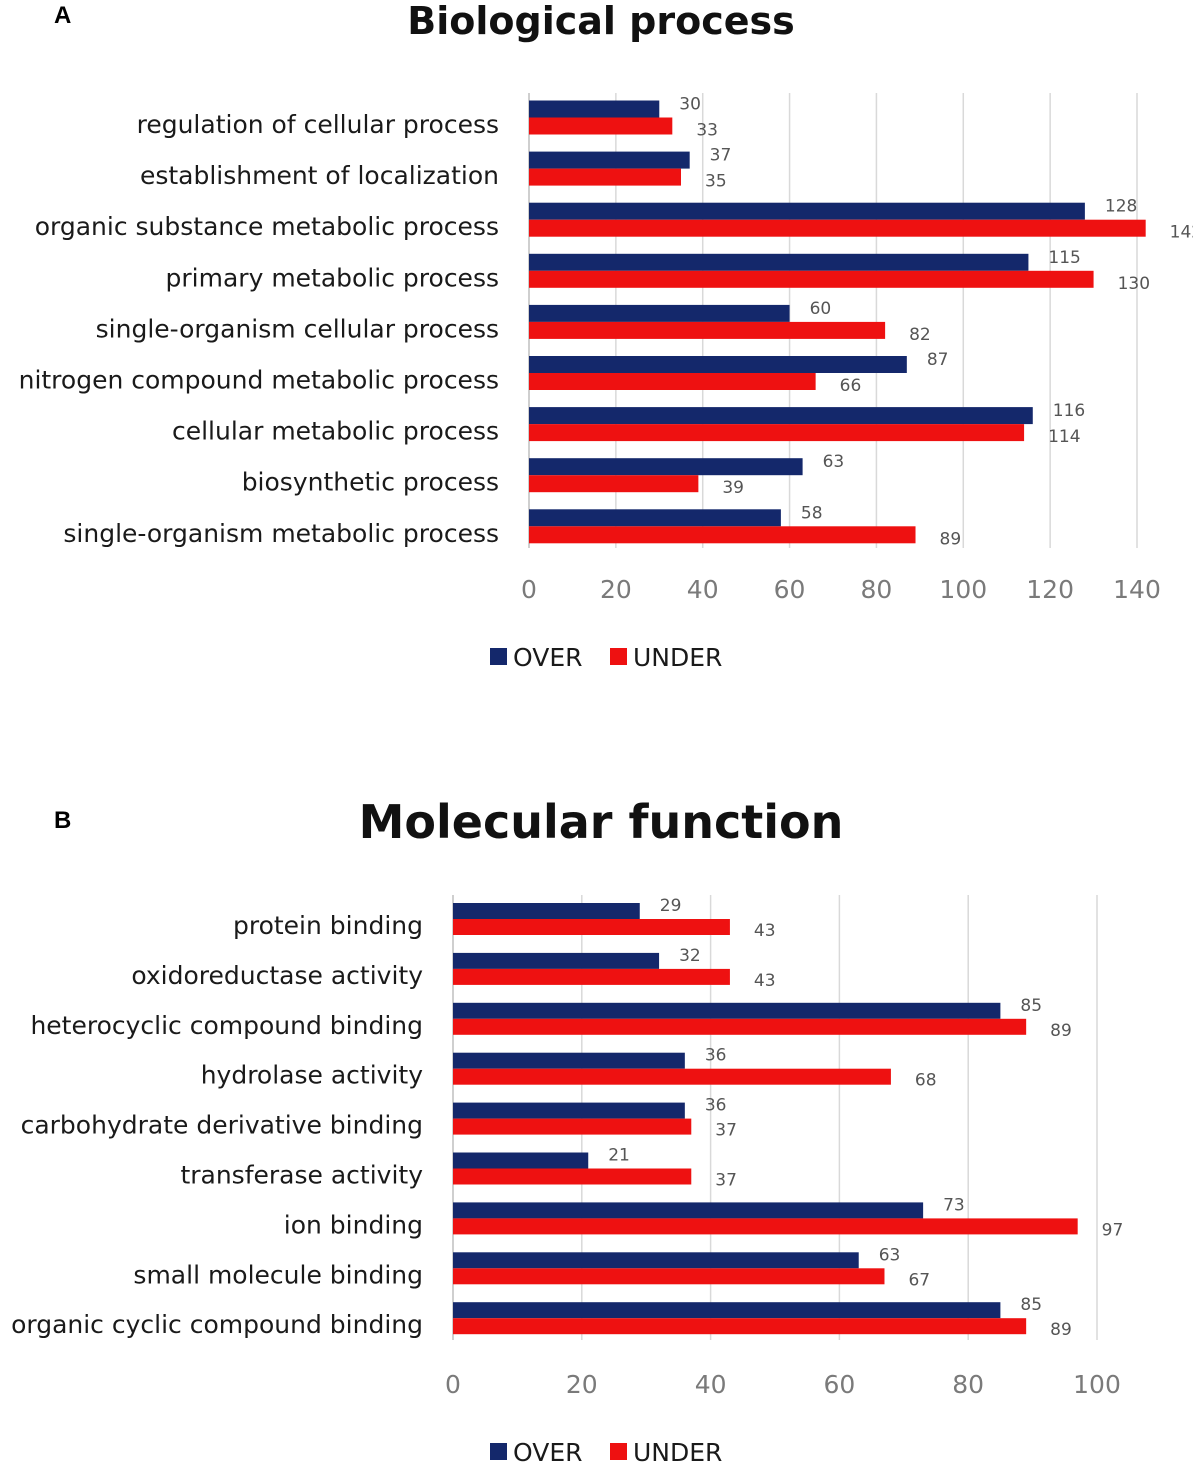  Describe the element at coordinates (1069, 411) in the screenshot. I see `data-label-over: 116` at that location.